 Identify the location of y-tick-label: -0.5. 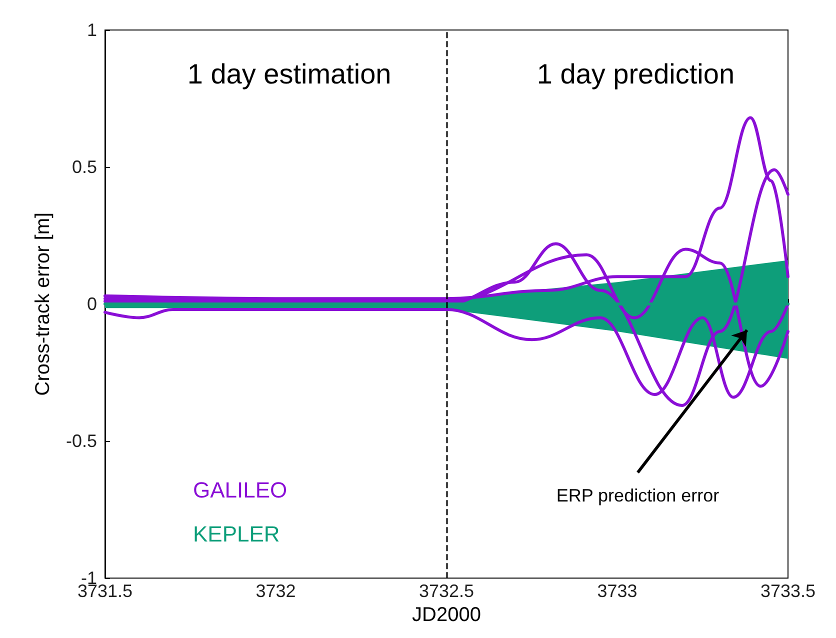
(81, 441).